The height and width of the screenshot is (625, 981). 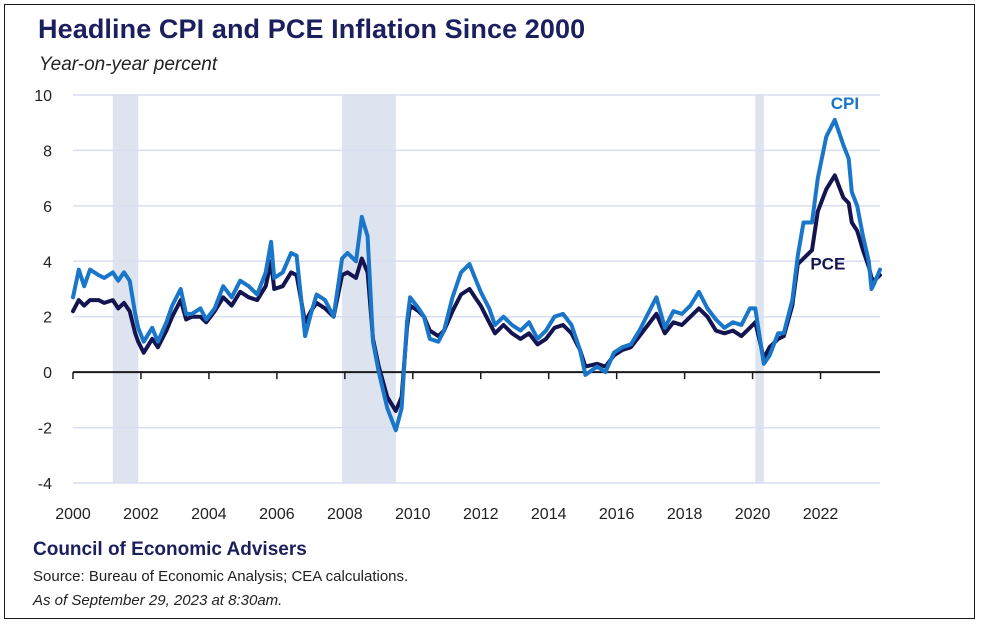 What do you see at coordinates (47, 373) in the screenshot?
I see `y-tick-label: 0` at bounding box center [47, 373].